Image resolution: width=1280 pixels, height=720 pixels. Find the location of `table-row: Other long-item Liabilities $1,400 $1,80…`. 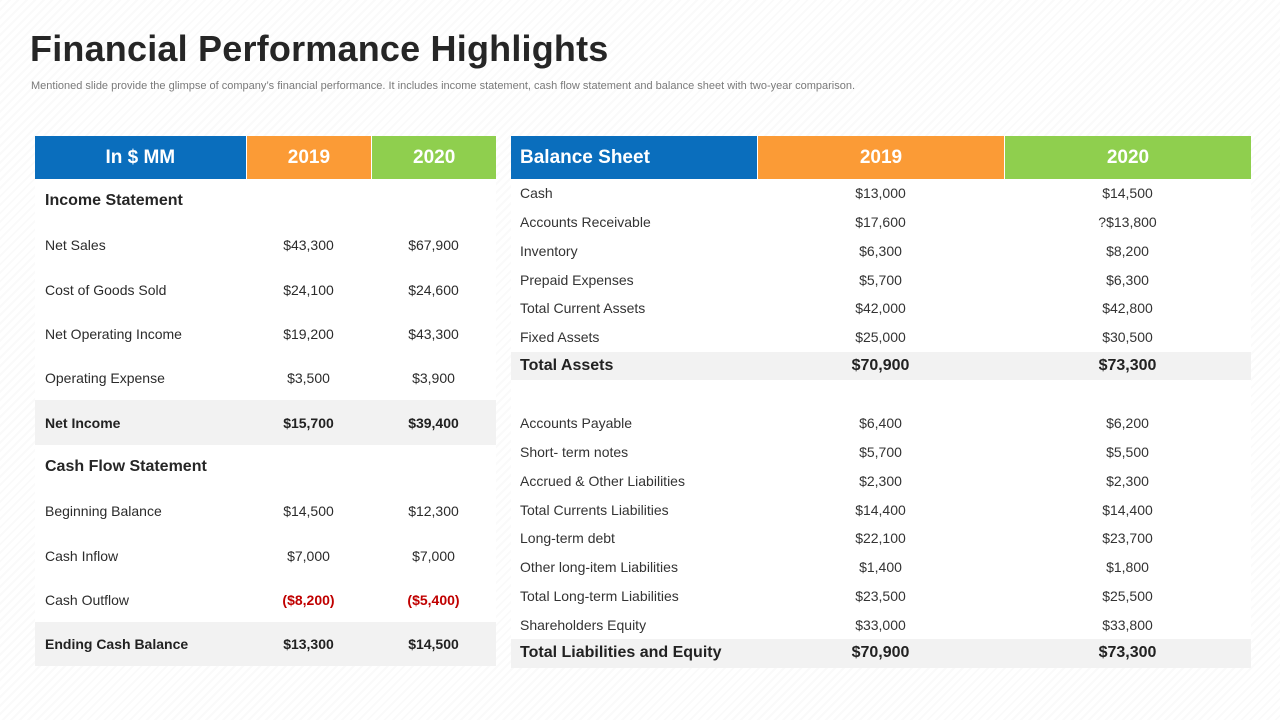

table-row: Other long-item Liabilities $1,400 $1,80… is located at coordinates (881, 567).